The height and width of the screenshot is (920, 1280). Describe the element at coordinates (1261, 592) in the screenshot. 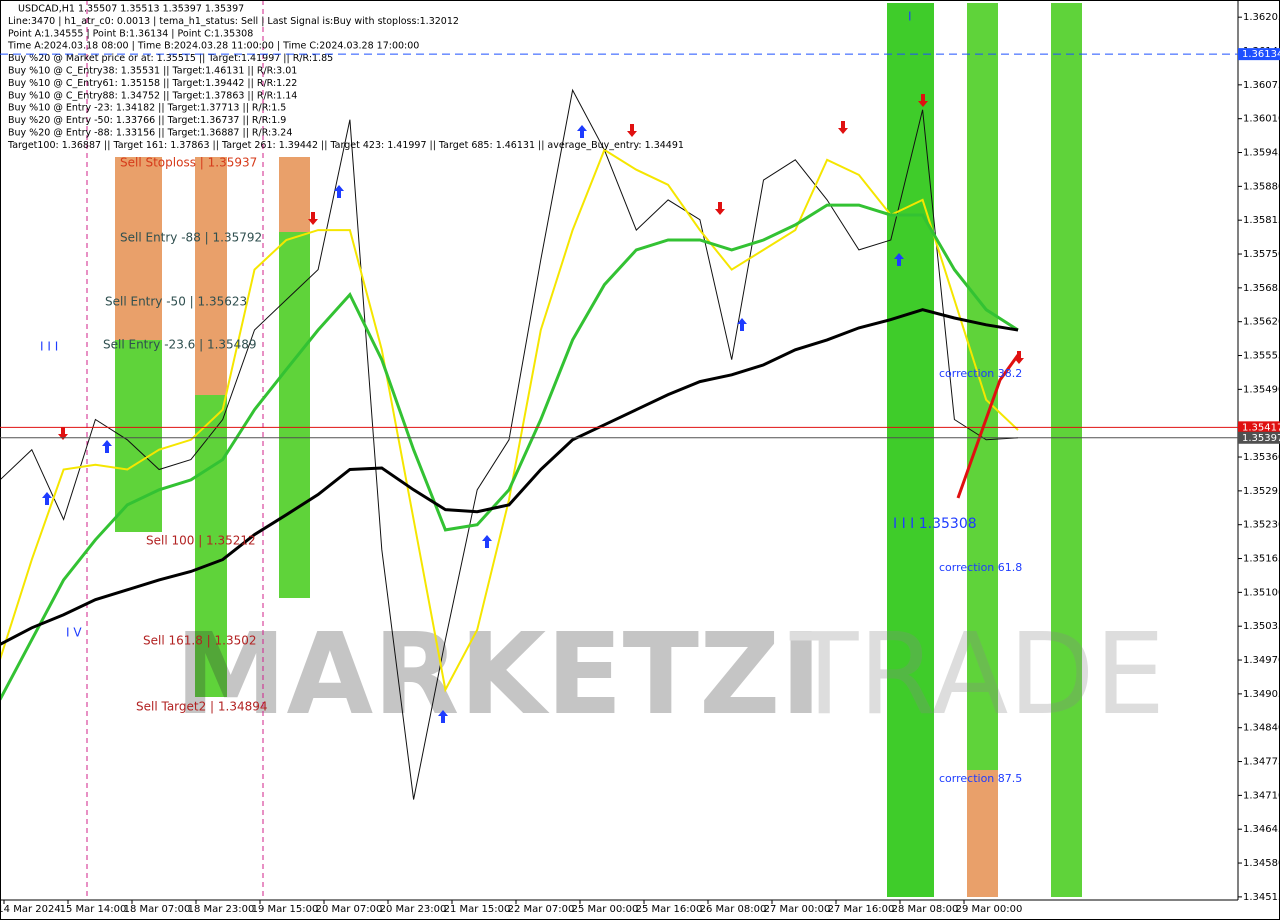

I see `y-tick-label: 1.35100` at that location.